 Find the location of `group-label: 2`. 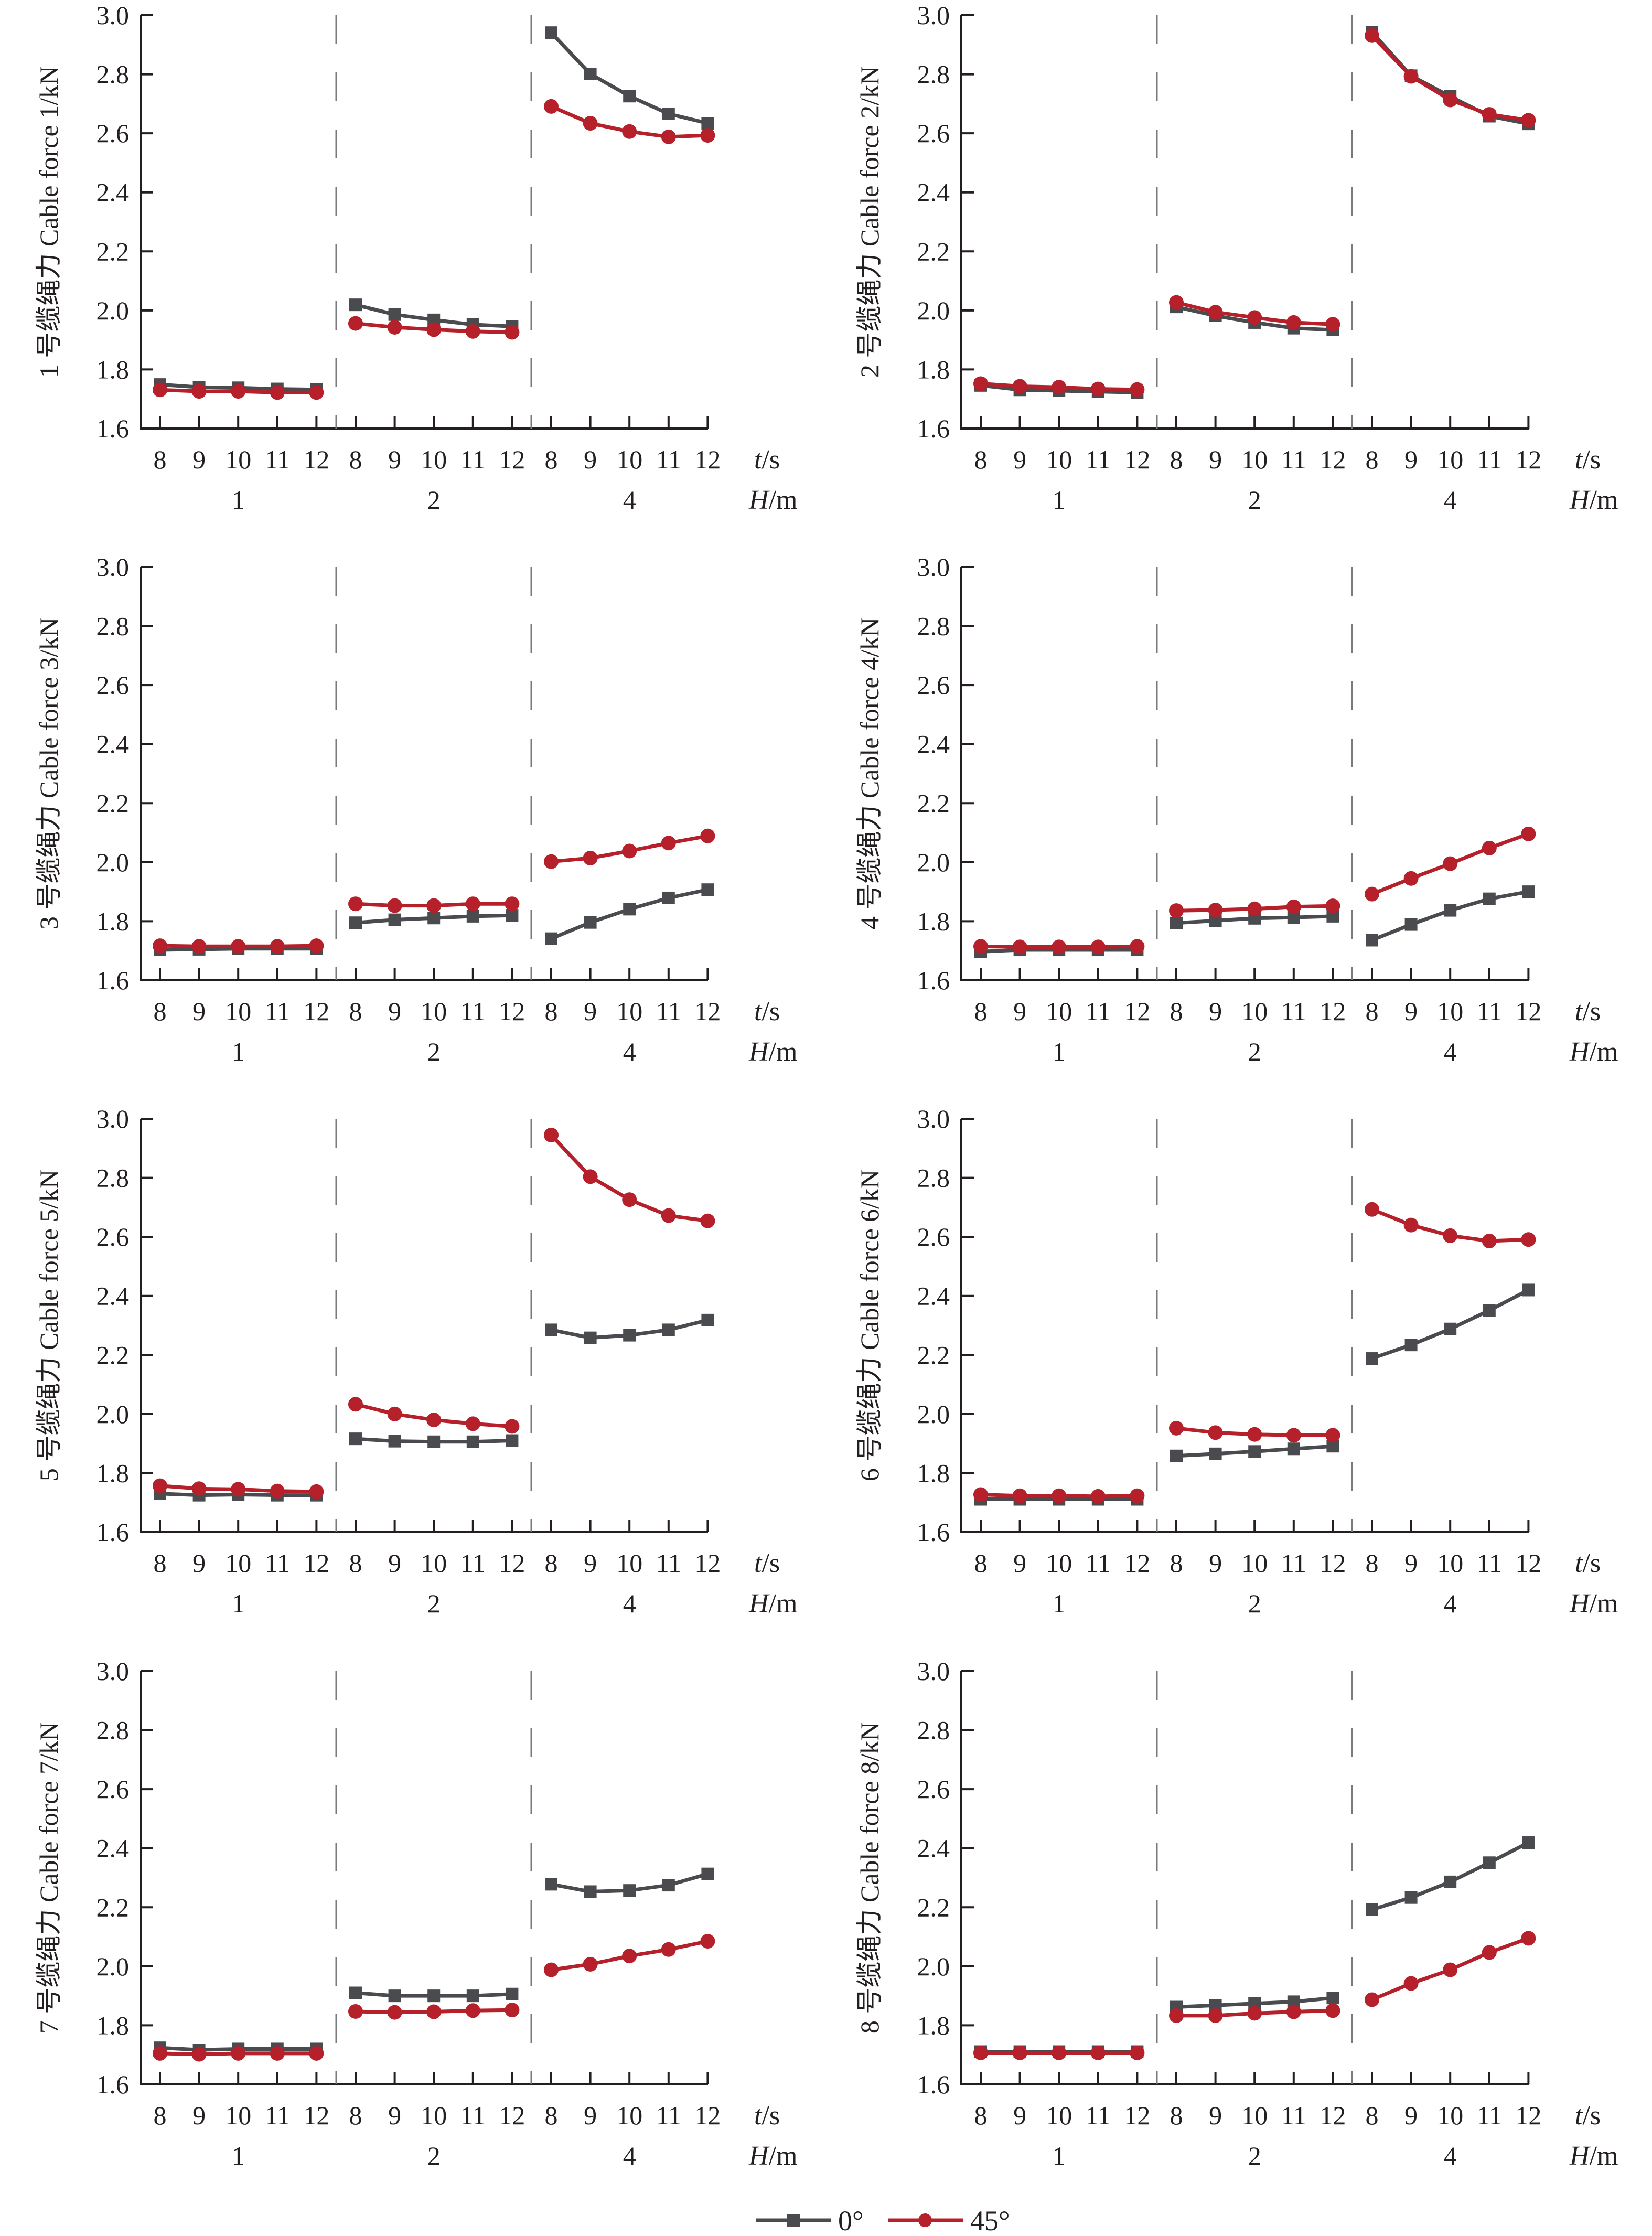

group-label: 2 is located at coordinates (434, 1051).